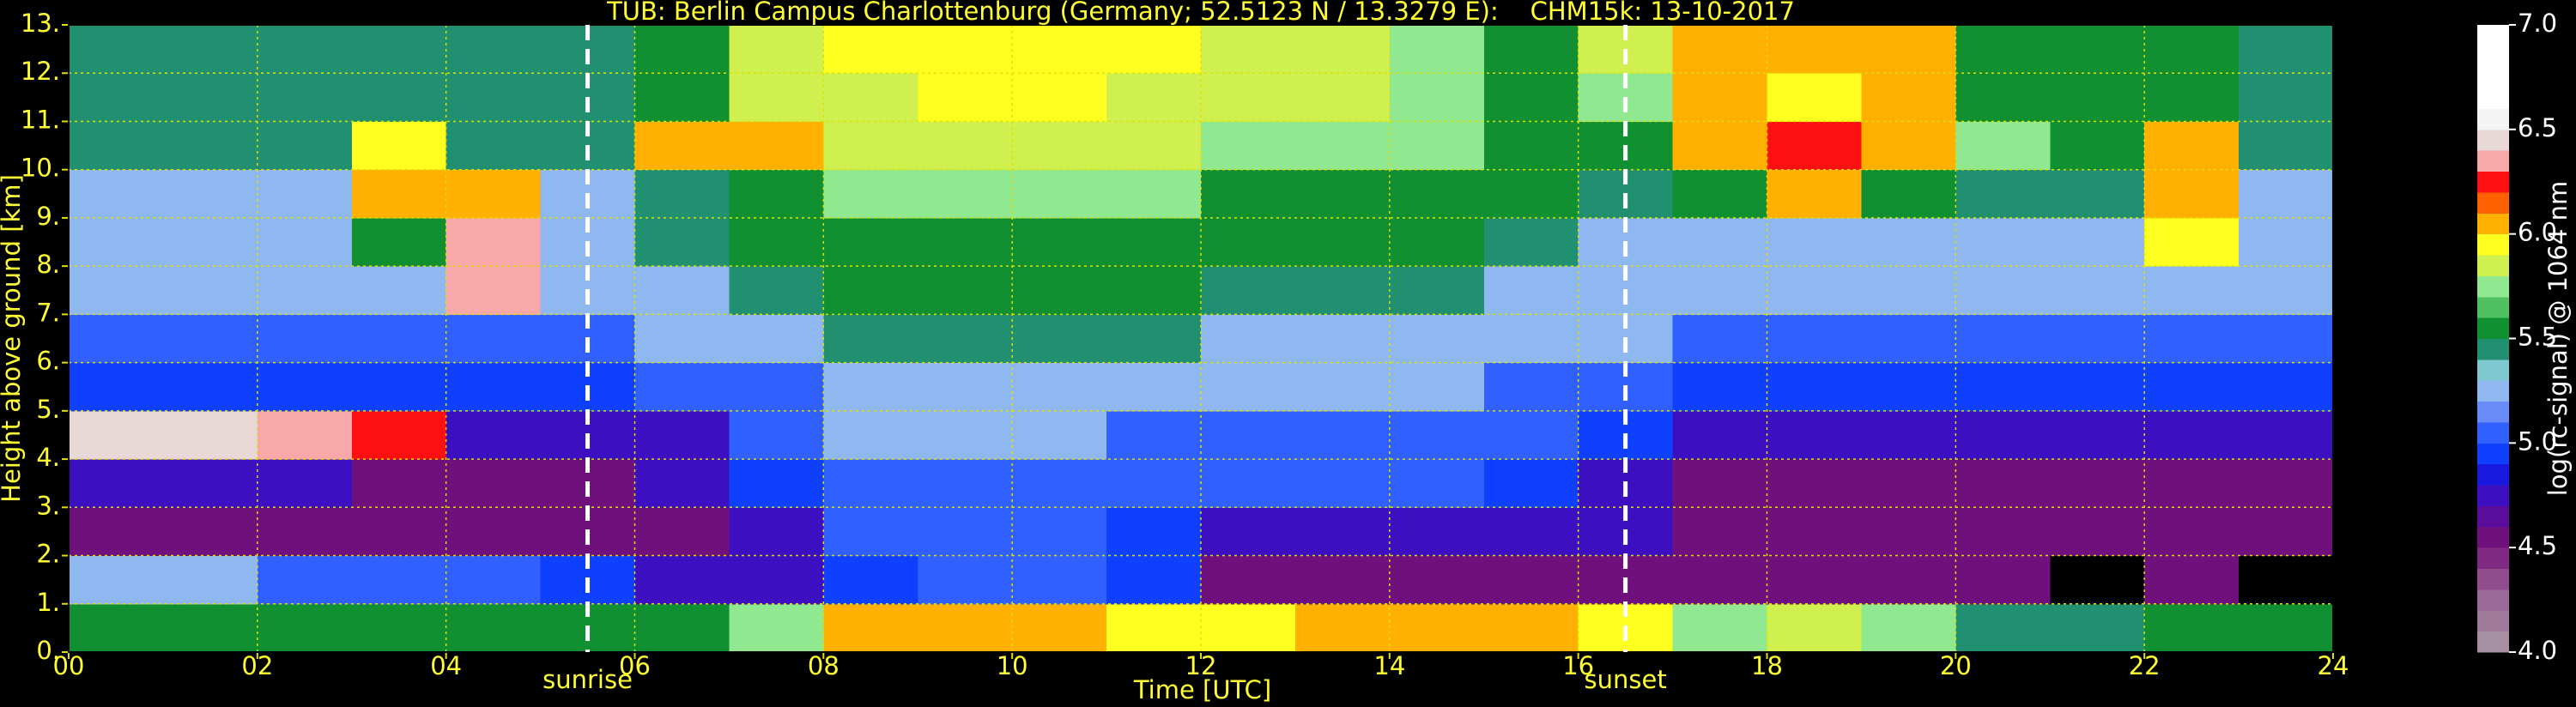 The width and height of the screenshot is (2576, 707). What do you see at coordinates (40, 119) in the screenshot?
I see `y-tick-label: 11.` at bounding box center [40, 119].